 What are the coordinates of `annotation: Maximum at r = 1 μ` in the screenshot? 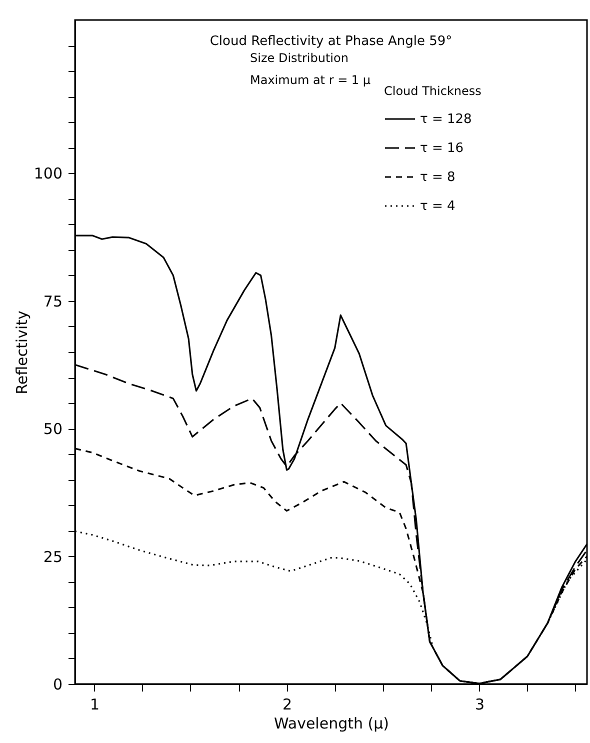 It's located at (310, 80).